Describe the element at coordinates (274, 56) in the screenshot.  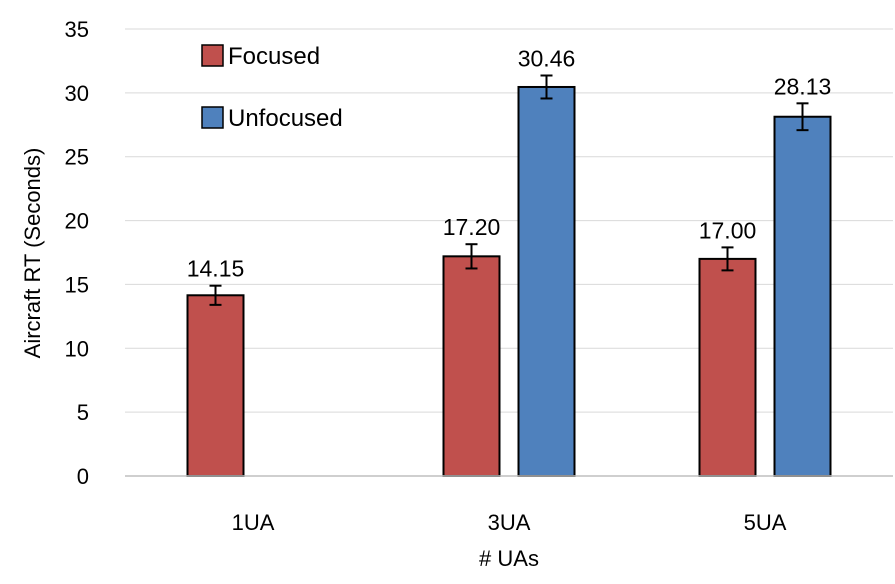
I see `legend-label: Focused` at that location.